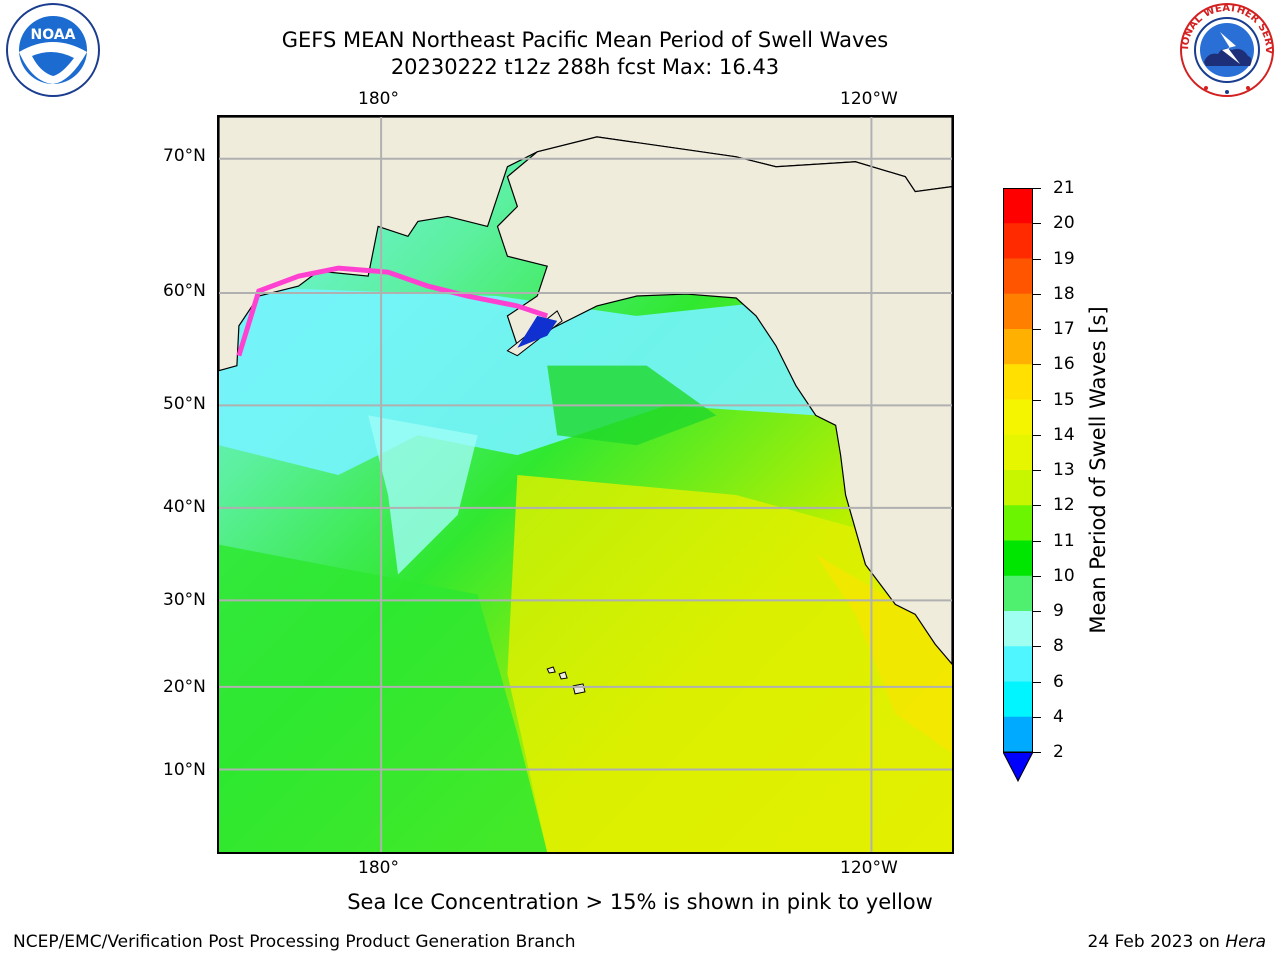  Describe the element at coordinates (53, 50) in the screenshot. I see `noaa-logo: NOAA` at that location.